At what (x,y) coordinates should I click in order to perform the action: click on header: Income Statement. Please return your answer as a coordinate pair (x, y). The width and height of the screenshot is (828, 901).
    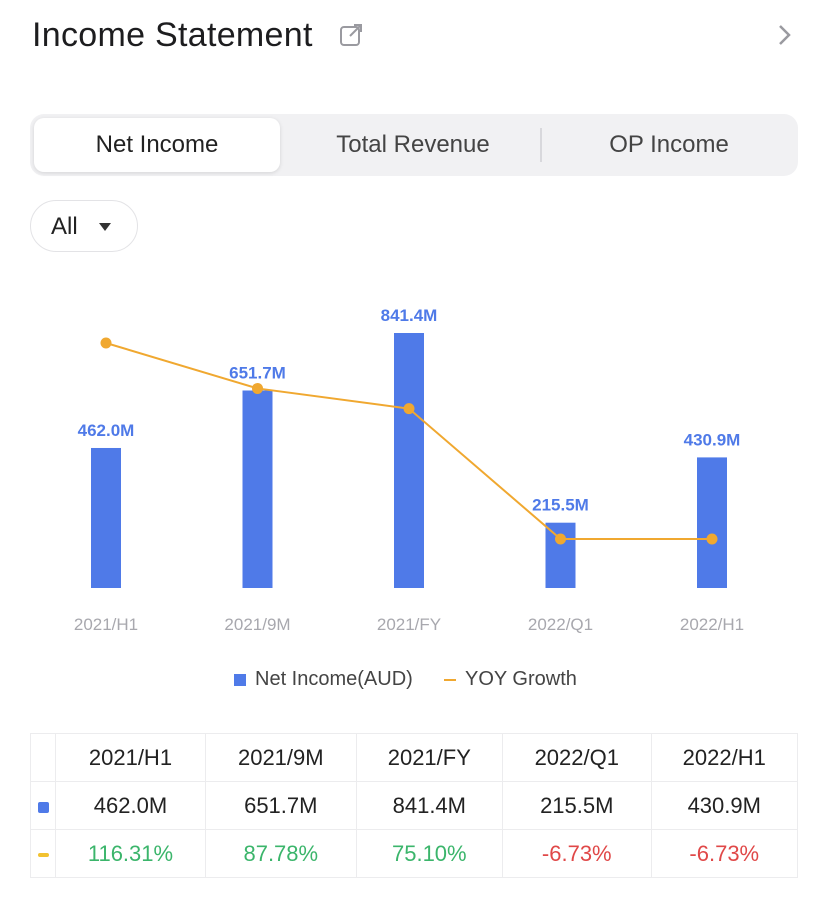
    Looking at the image, I should click on (417, 37).